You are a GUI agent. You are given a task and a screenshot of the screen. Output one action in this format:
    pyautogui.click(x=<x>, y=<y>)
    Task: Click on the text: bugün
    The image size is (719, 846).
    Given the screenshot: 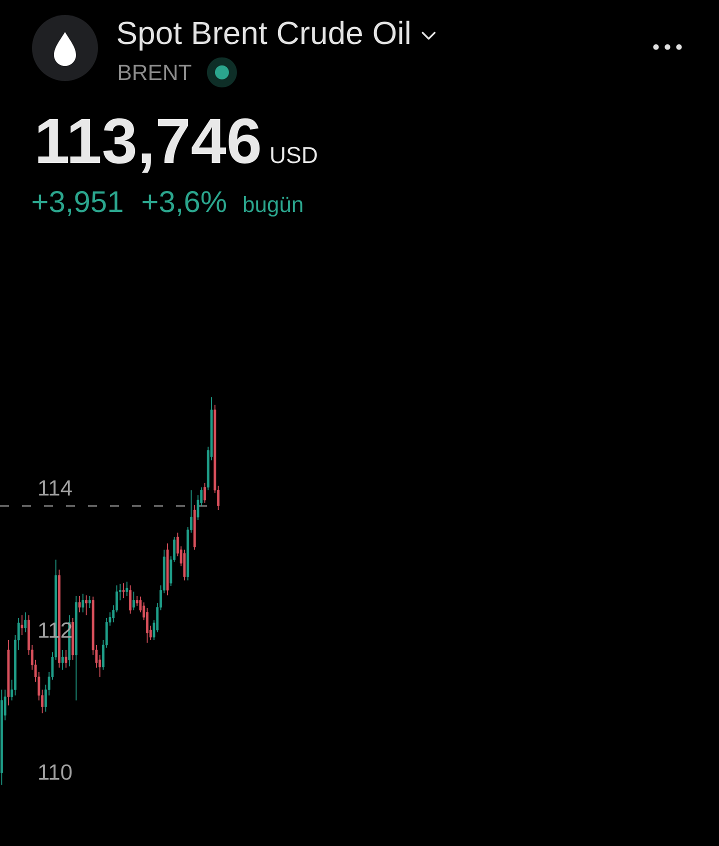 What is the action you would take?
    pyautogui.click(x=273, y=206)
    